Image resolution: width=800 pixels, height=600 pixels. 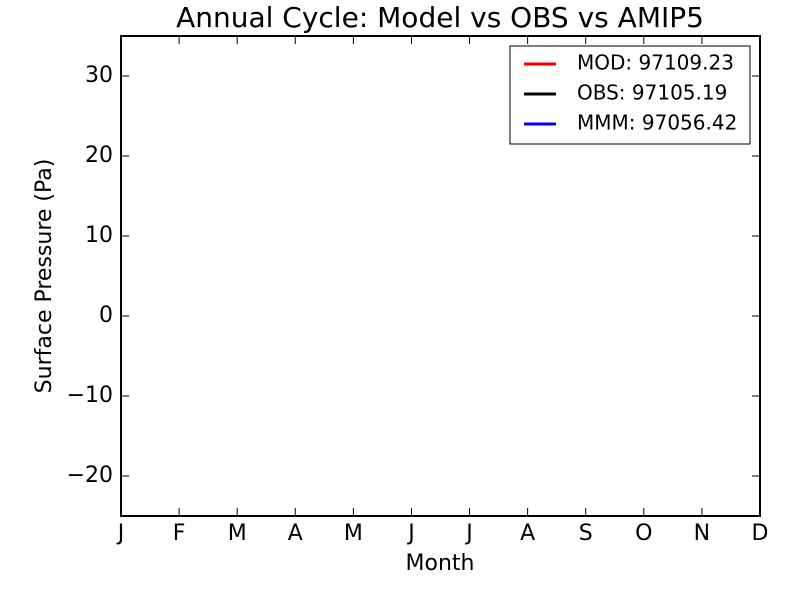 I want to click on x-tick-label: N, so click(x=702, y=533).